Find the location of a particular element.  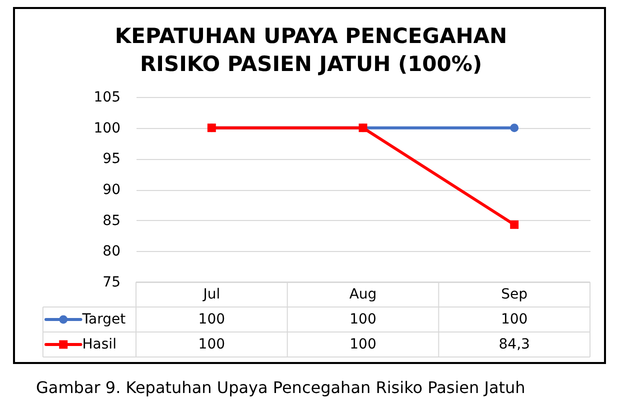

x-tick-label: Jul is located at coordinates (211, 294).